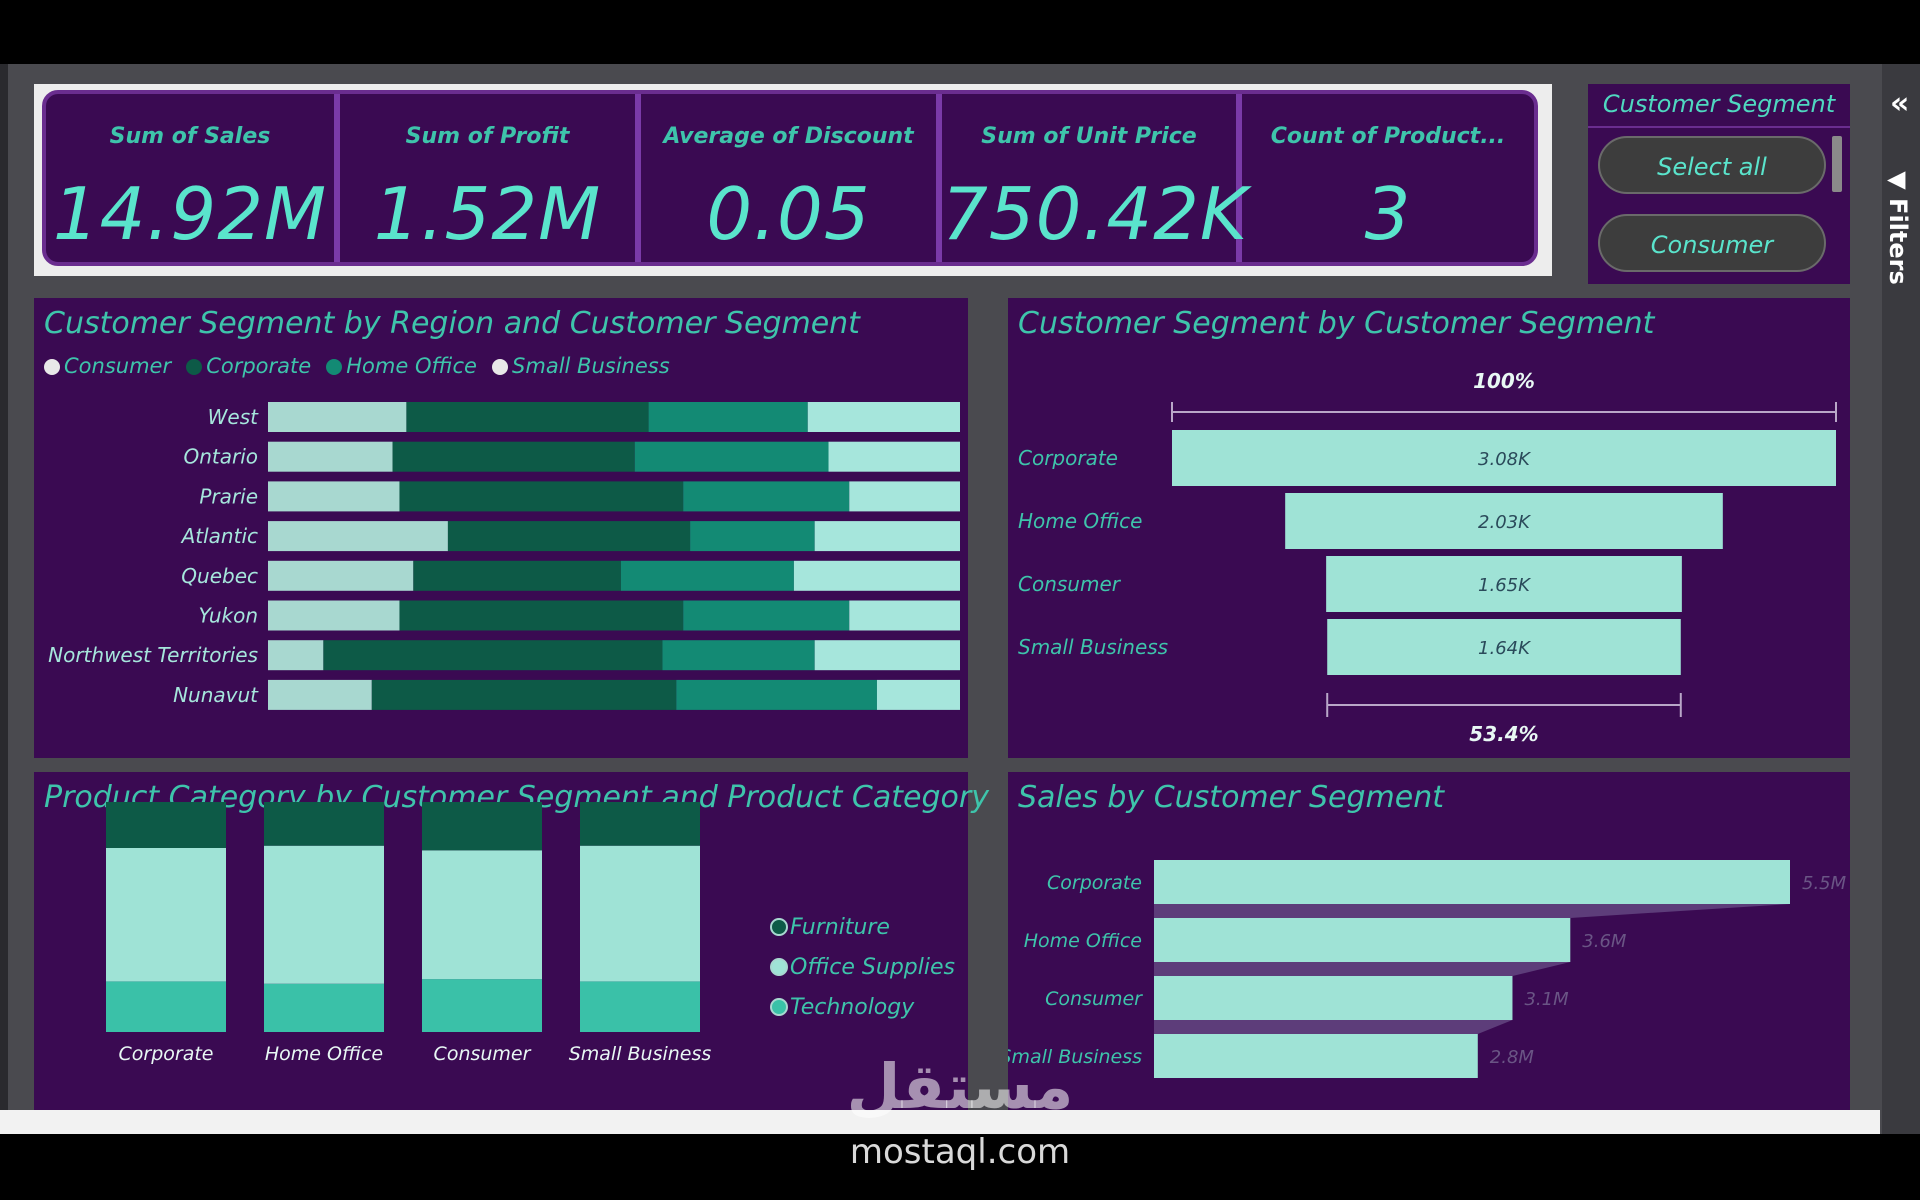 The height and width of the screenshot is (1200, 1920). Describe the element at coordinates (490, 178) in the screenshot. I see `kpi-card-profit: Sum of Profit 1.52M` at that location.